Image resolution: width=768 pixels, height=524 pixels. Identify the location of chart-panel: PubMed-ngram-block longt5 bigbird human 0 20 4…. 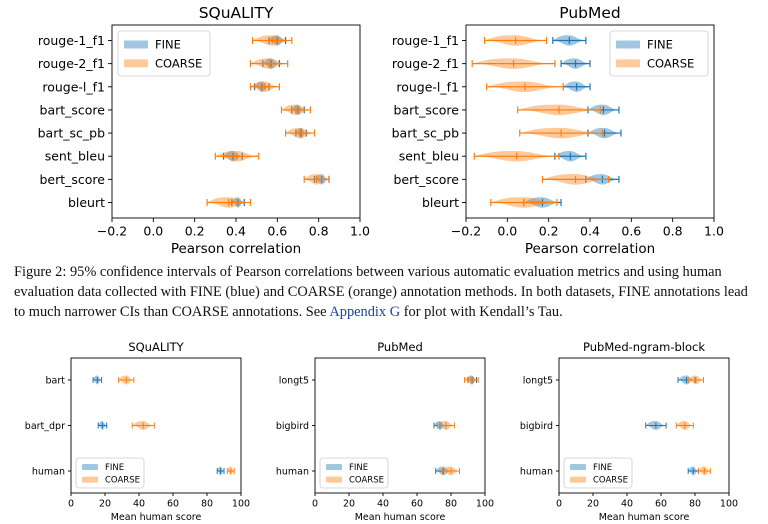
(629, 431).